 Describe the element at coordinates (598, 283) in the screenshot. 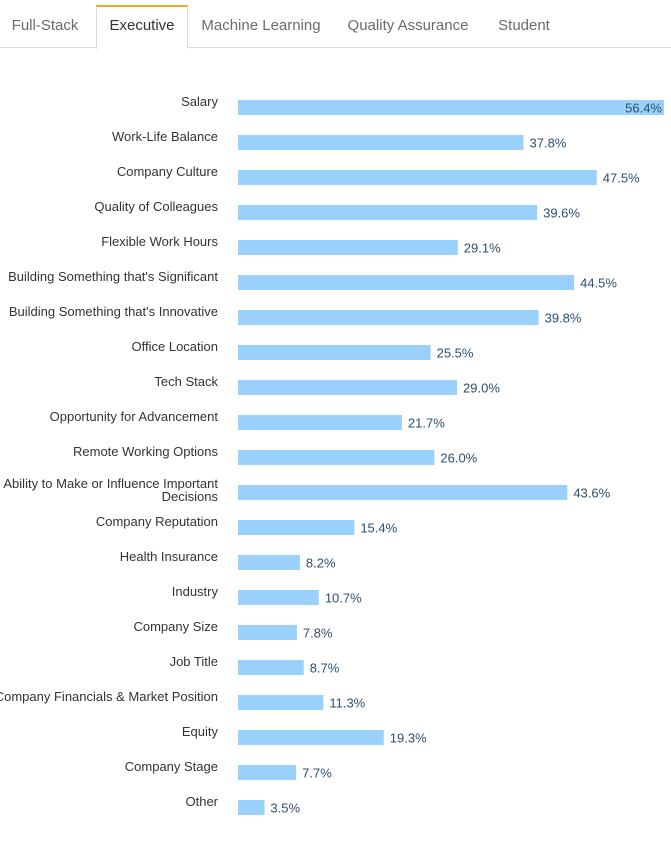

I see `value-label-building-something-that-s-significant: 44.5%` at that location.